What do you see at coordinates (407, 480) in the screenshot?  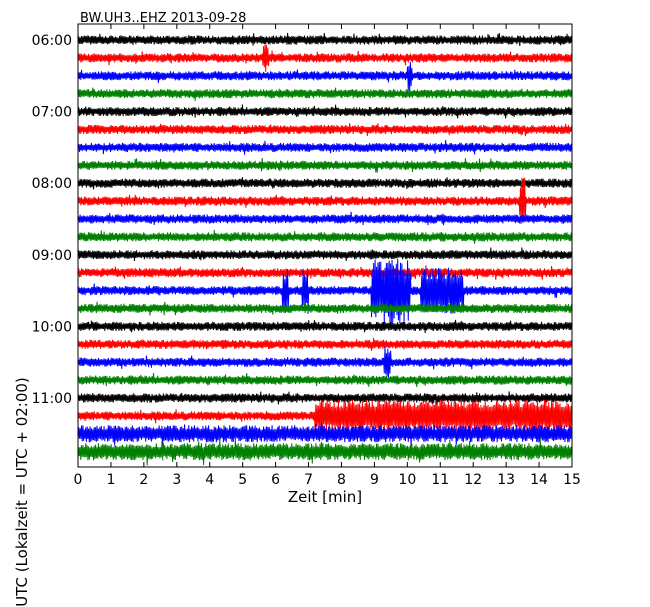 I see `x-tick-label: 10` at bounding box center [407, 480].